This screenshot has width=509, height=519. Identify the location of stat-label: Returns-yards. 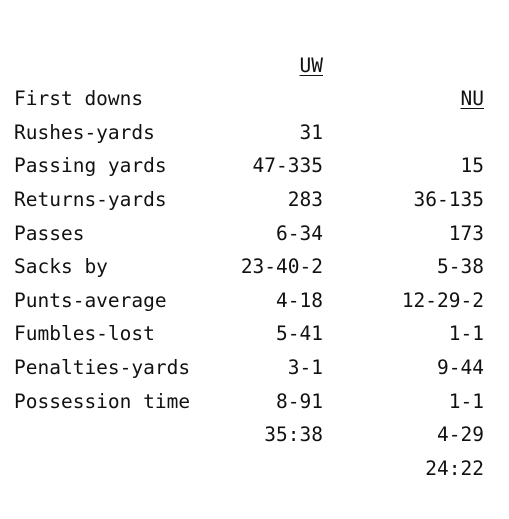
(90, 199).